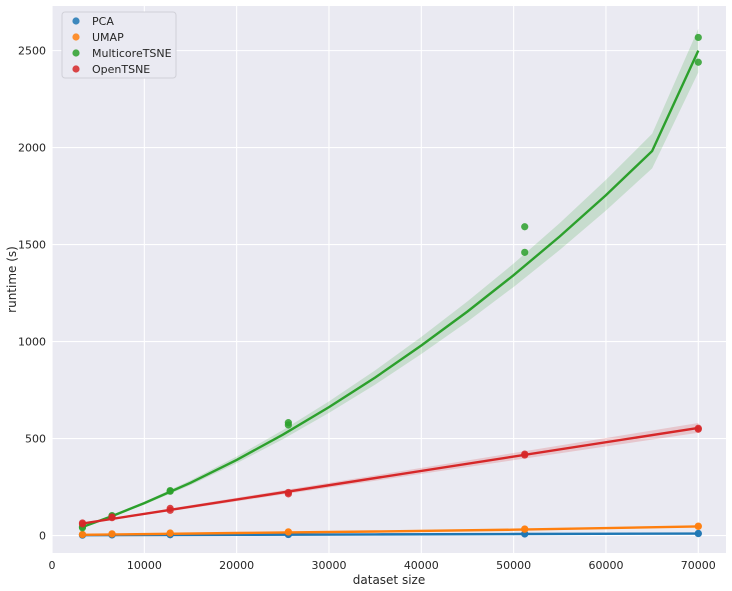  What do you see at coordinates (382, 565) in the screenshot?
I see `x-tick-labels: 0 10000 20000 30000 40000 50000 60000 70000` at bounding box center [382, 565].